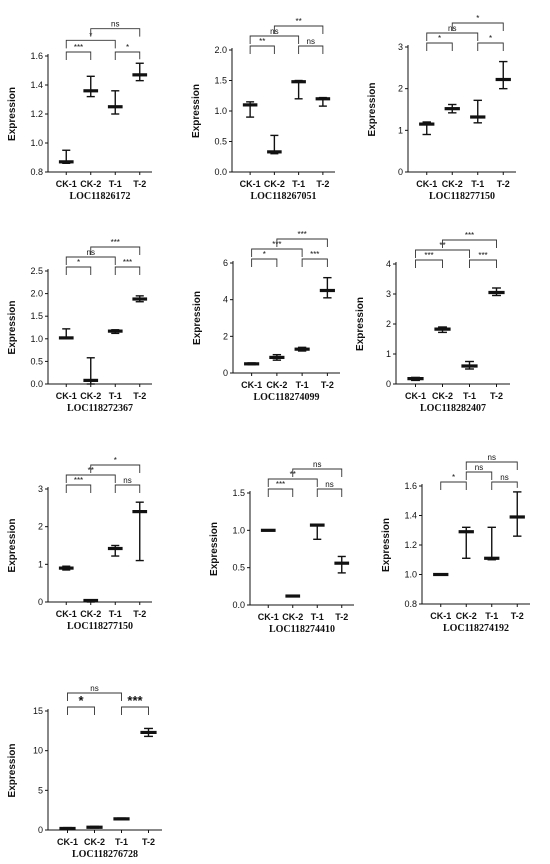 The height and width of the screenshot is (864, 550). What do you see at coordinates (36, 271) in the screenshot?
I see `y-tick-label: 2.5` at bounding box center [36, 271].